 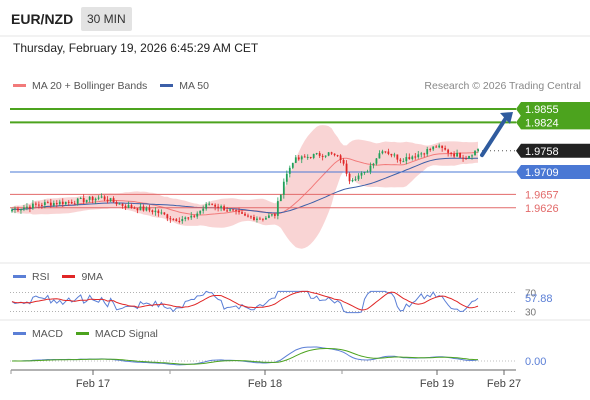 What do you see at coordinates (542, 110) in the screenshot?
I see `level-label-1.9855: 1.9855` at bounding box center [542, 110].